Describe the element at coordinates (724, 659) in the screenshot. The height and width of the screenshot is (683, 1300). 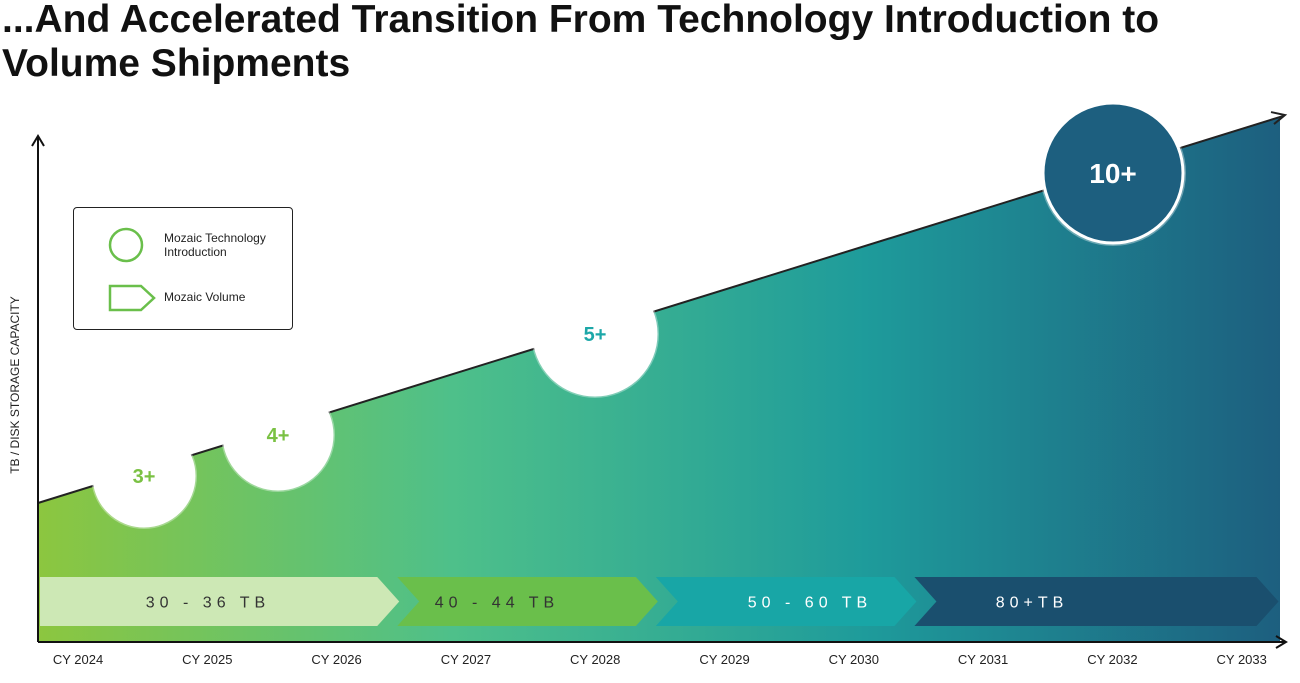
I see `x-tick-label: CY 2029` at that location.